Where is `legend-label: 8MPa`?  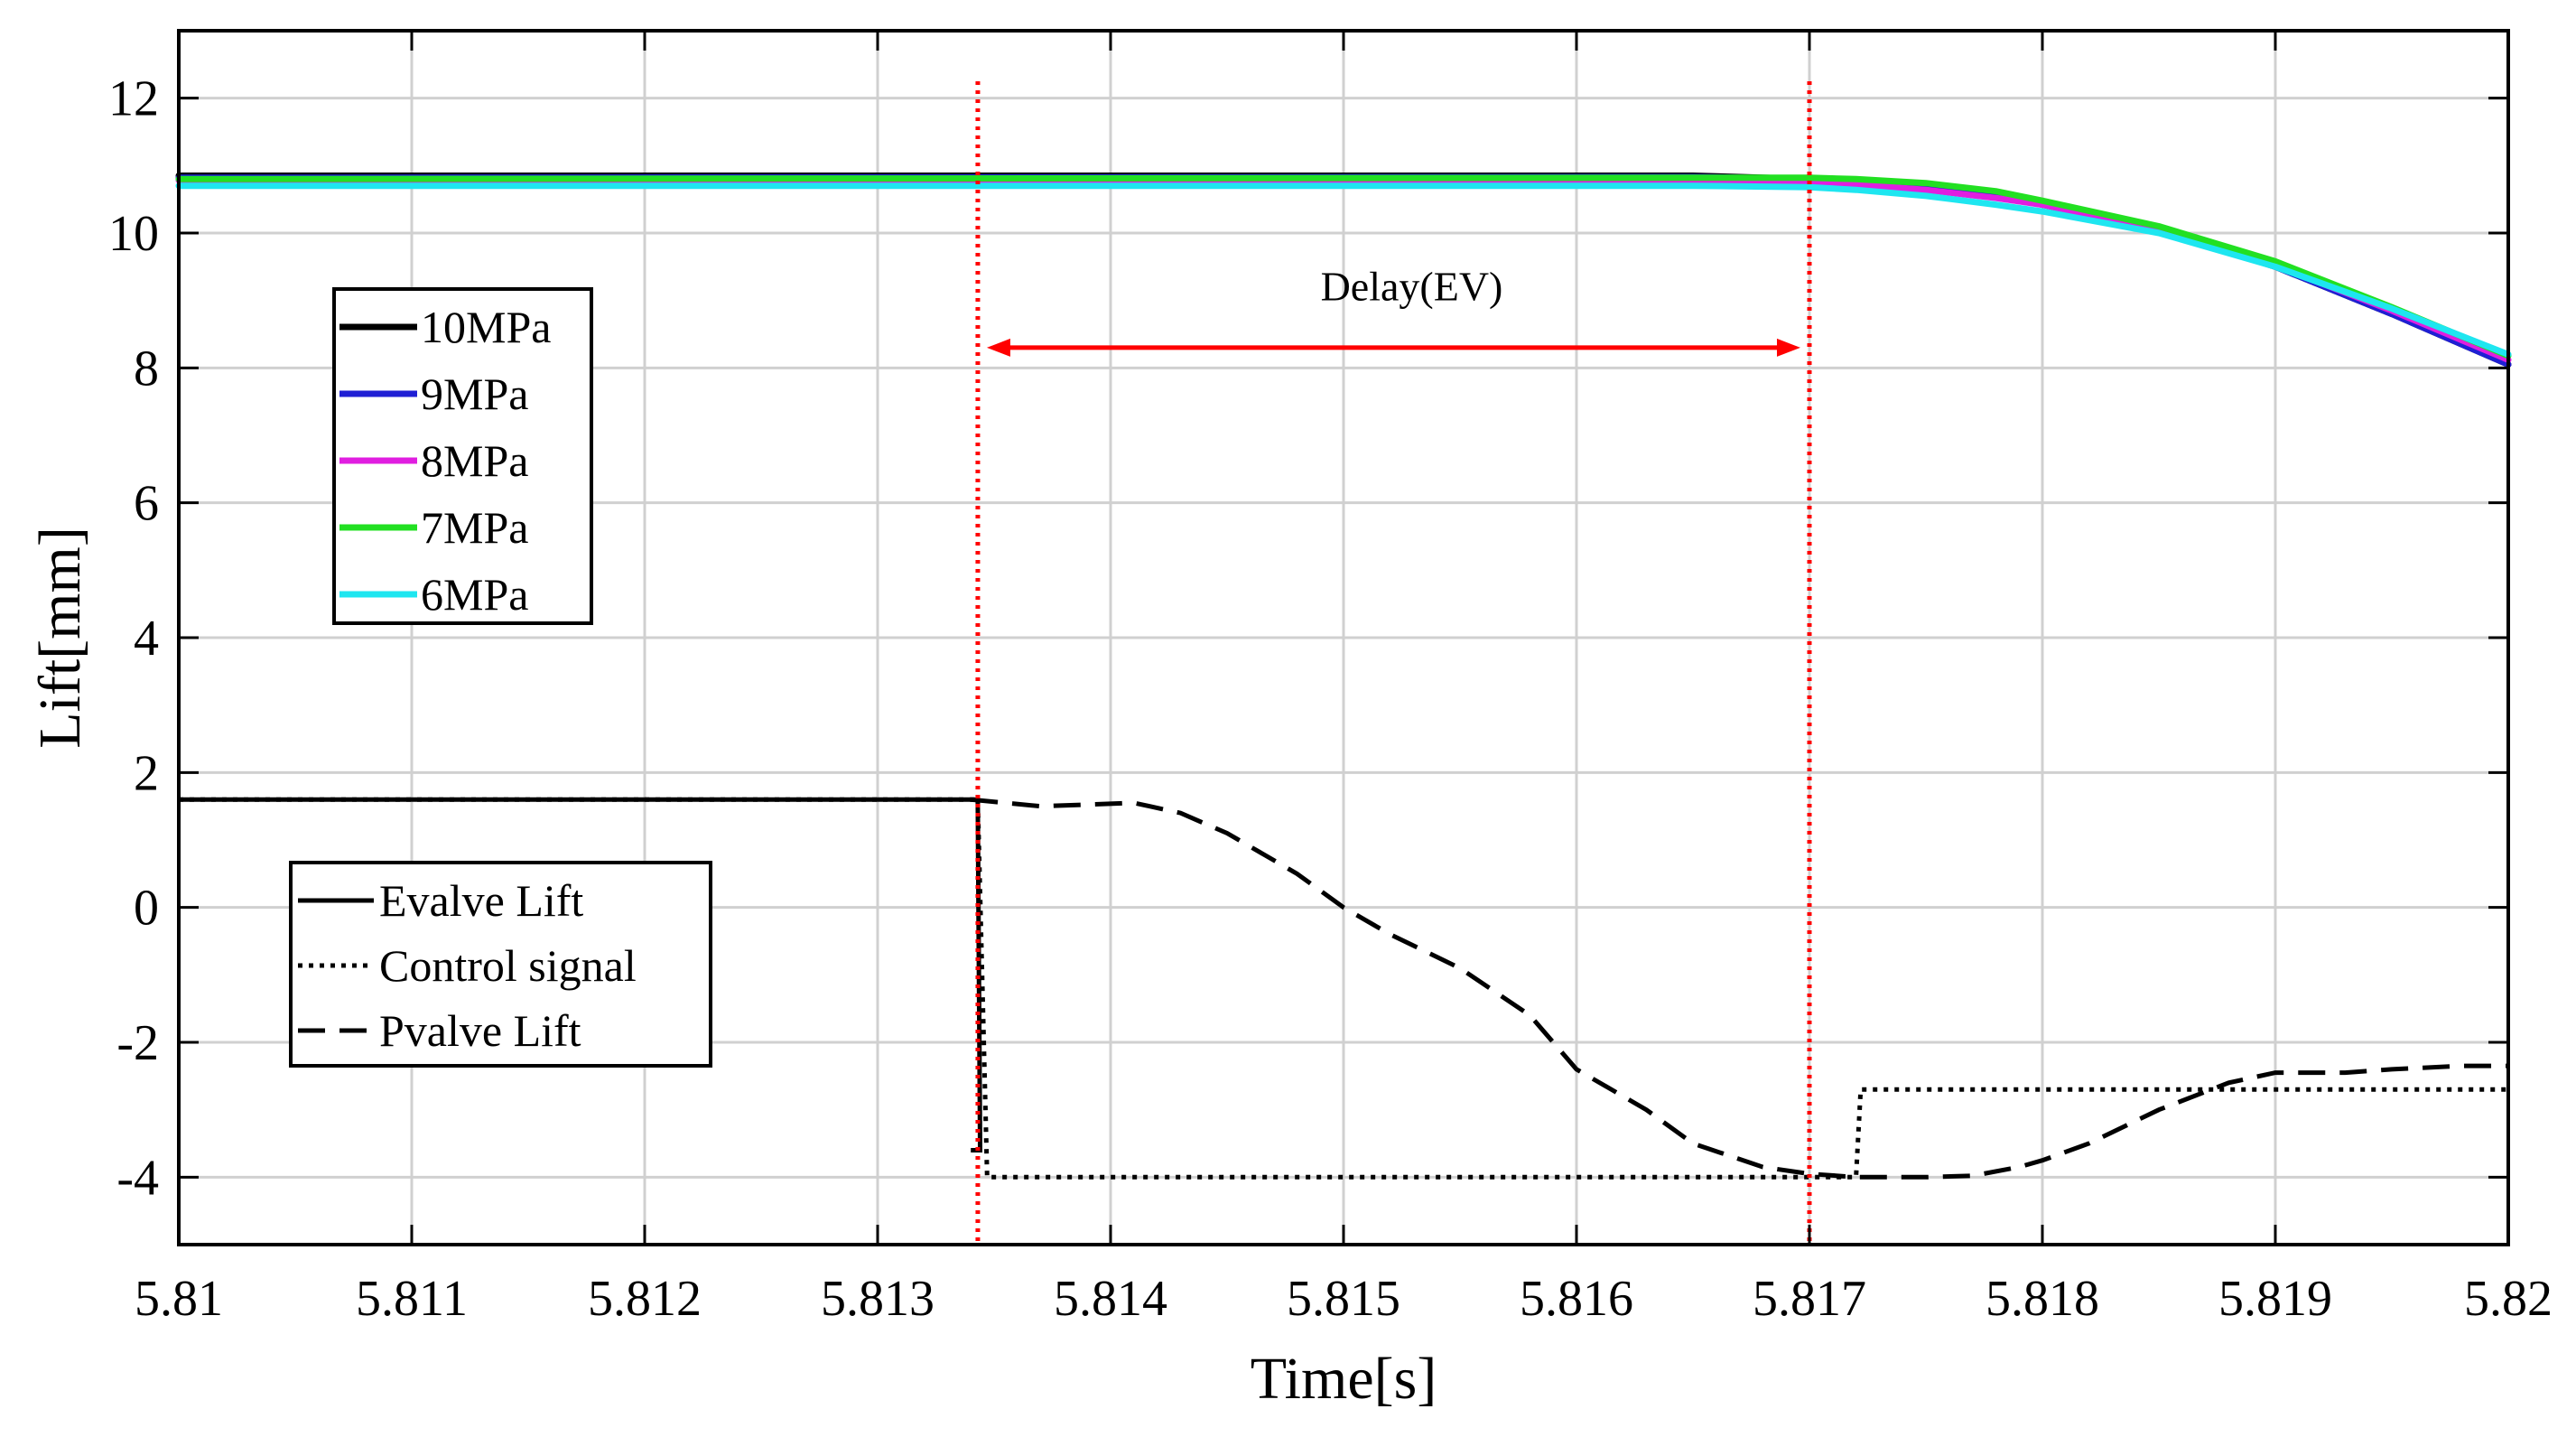 legend-label: 8MPa is located at coordinates (474, 461).